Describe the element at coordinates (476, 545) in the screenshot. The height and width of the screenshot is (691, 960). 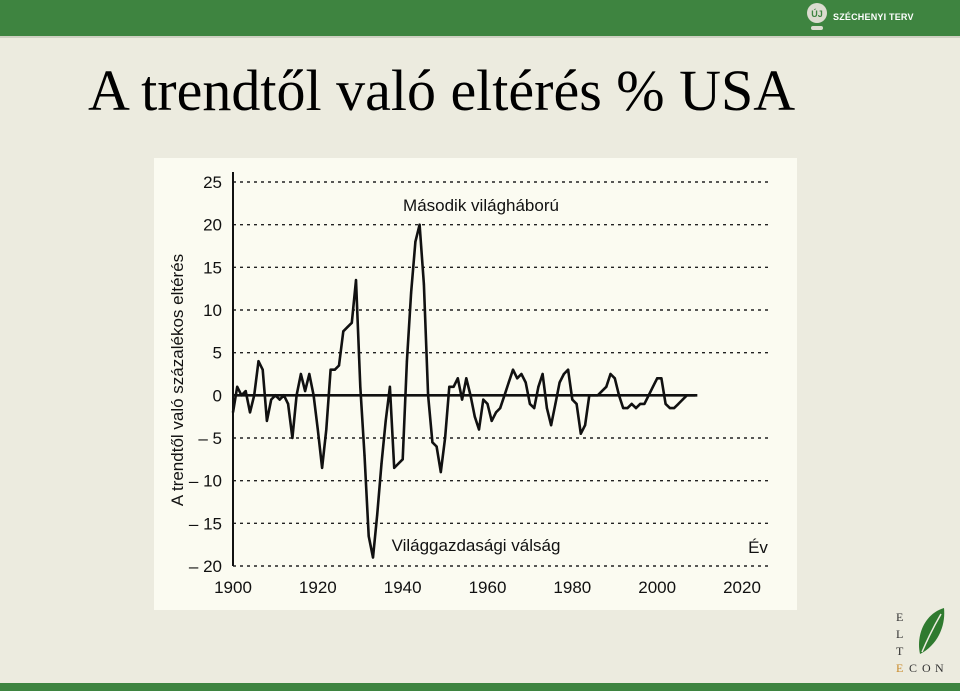
I see `annotation-depression: Világgazdasági válság` at that location.